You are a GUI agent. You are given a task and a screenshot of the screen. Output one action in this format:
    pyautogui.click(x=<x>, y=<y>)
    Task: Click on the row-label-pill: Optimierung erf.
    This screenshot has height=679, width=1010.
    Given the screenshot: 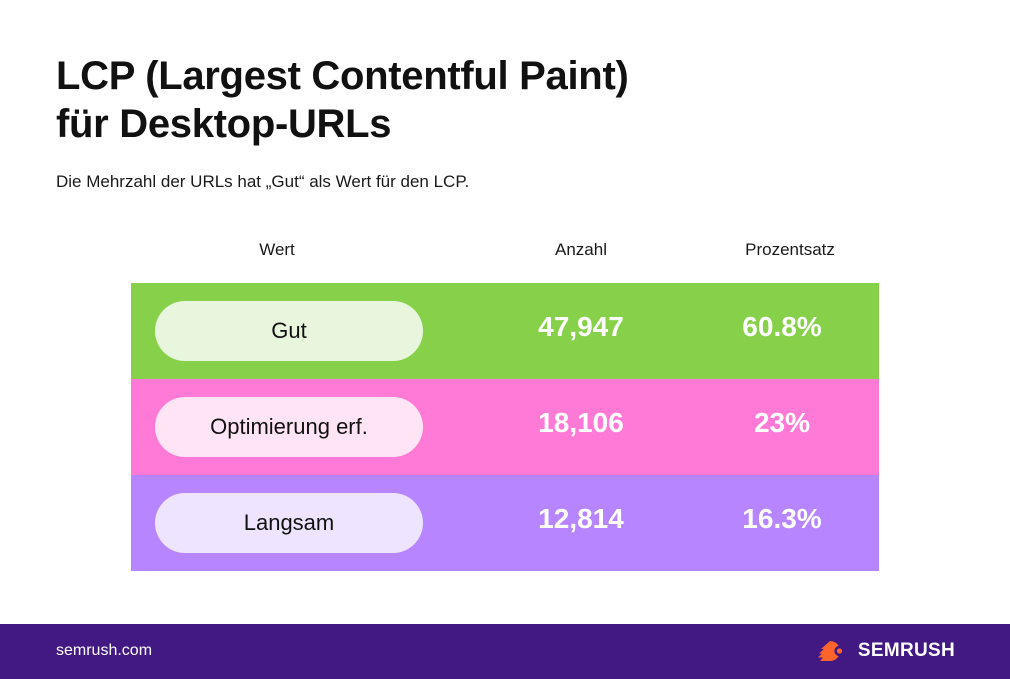 What is the action you would take?
    pyautogui.click(x=289, y=427)
    